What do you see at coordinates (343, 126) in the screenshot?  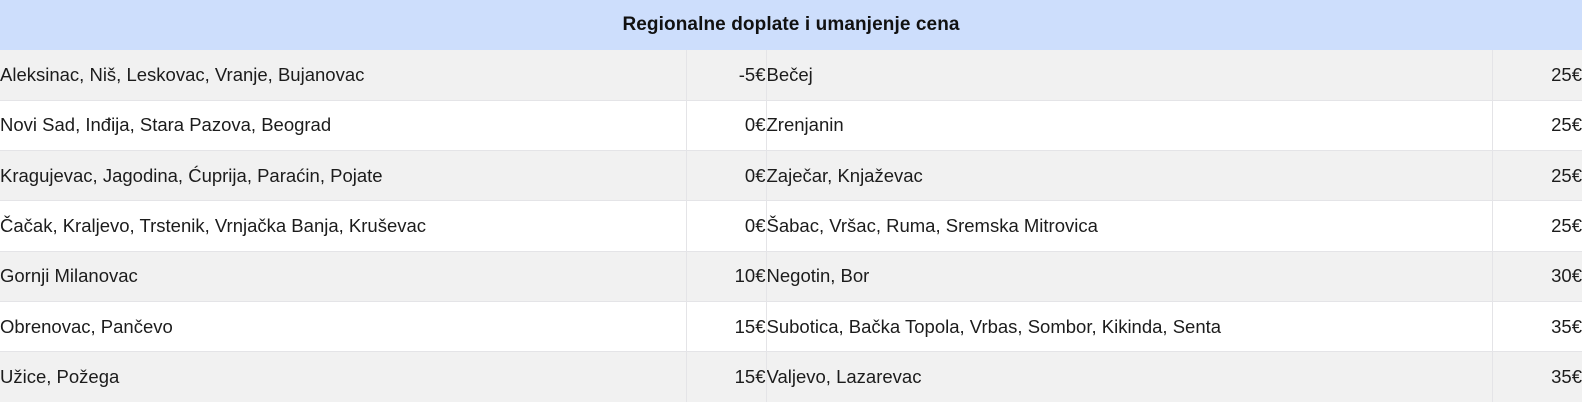 I see `left-region-cell: Novi Sad, Inđija, Stara Pazova, Beograd` at bounding box center [343, 126].